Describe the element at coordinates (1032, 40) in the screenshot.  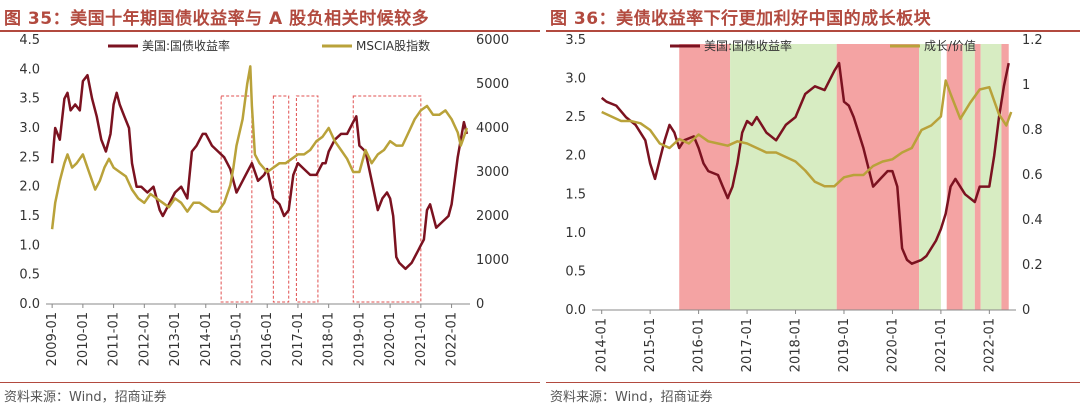
I see `right-tick-label: 1.2` at that location.